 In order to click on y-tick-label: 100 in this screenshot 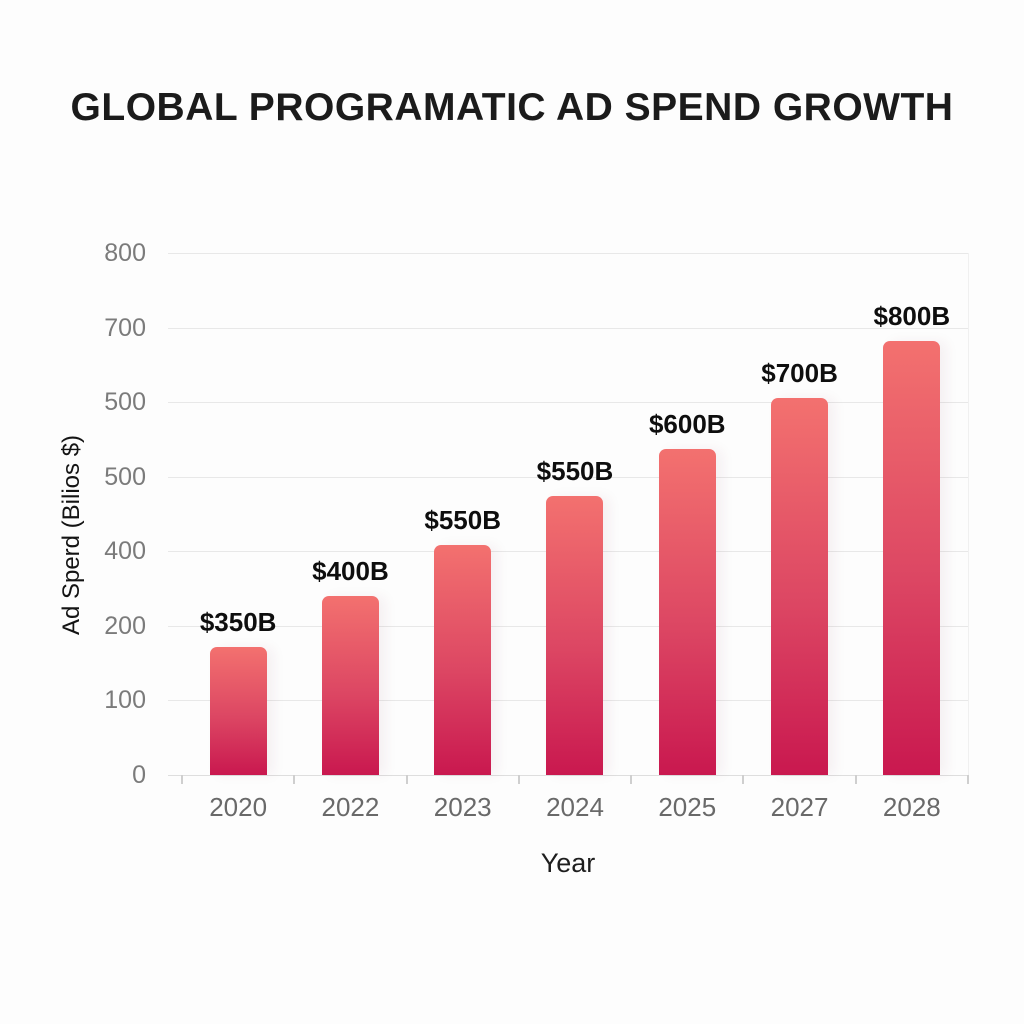, I will do `click(125, 700)`.